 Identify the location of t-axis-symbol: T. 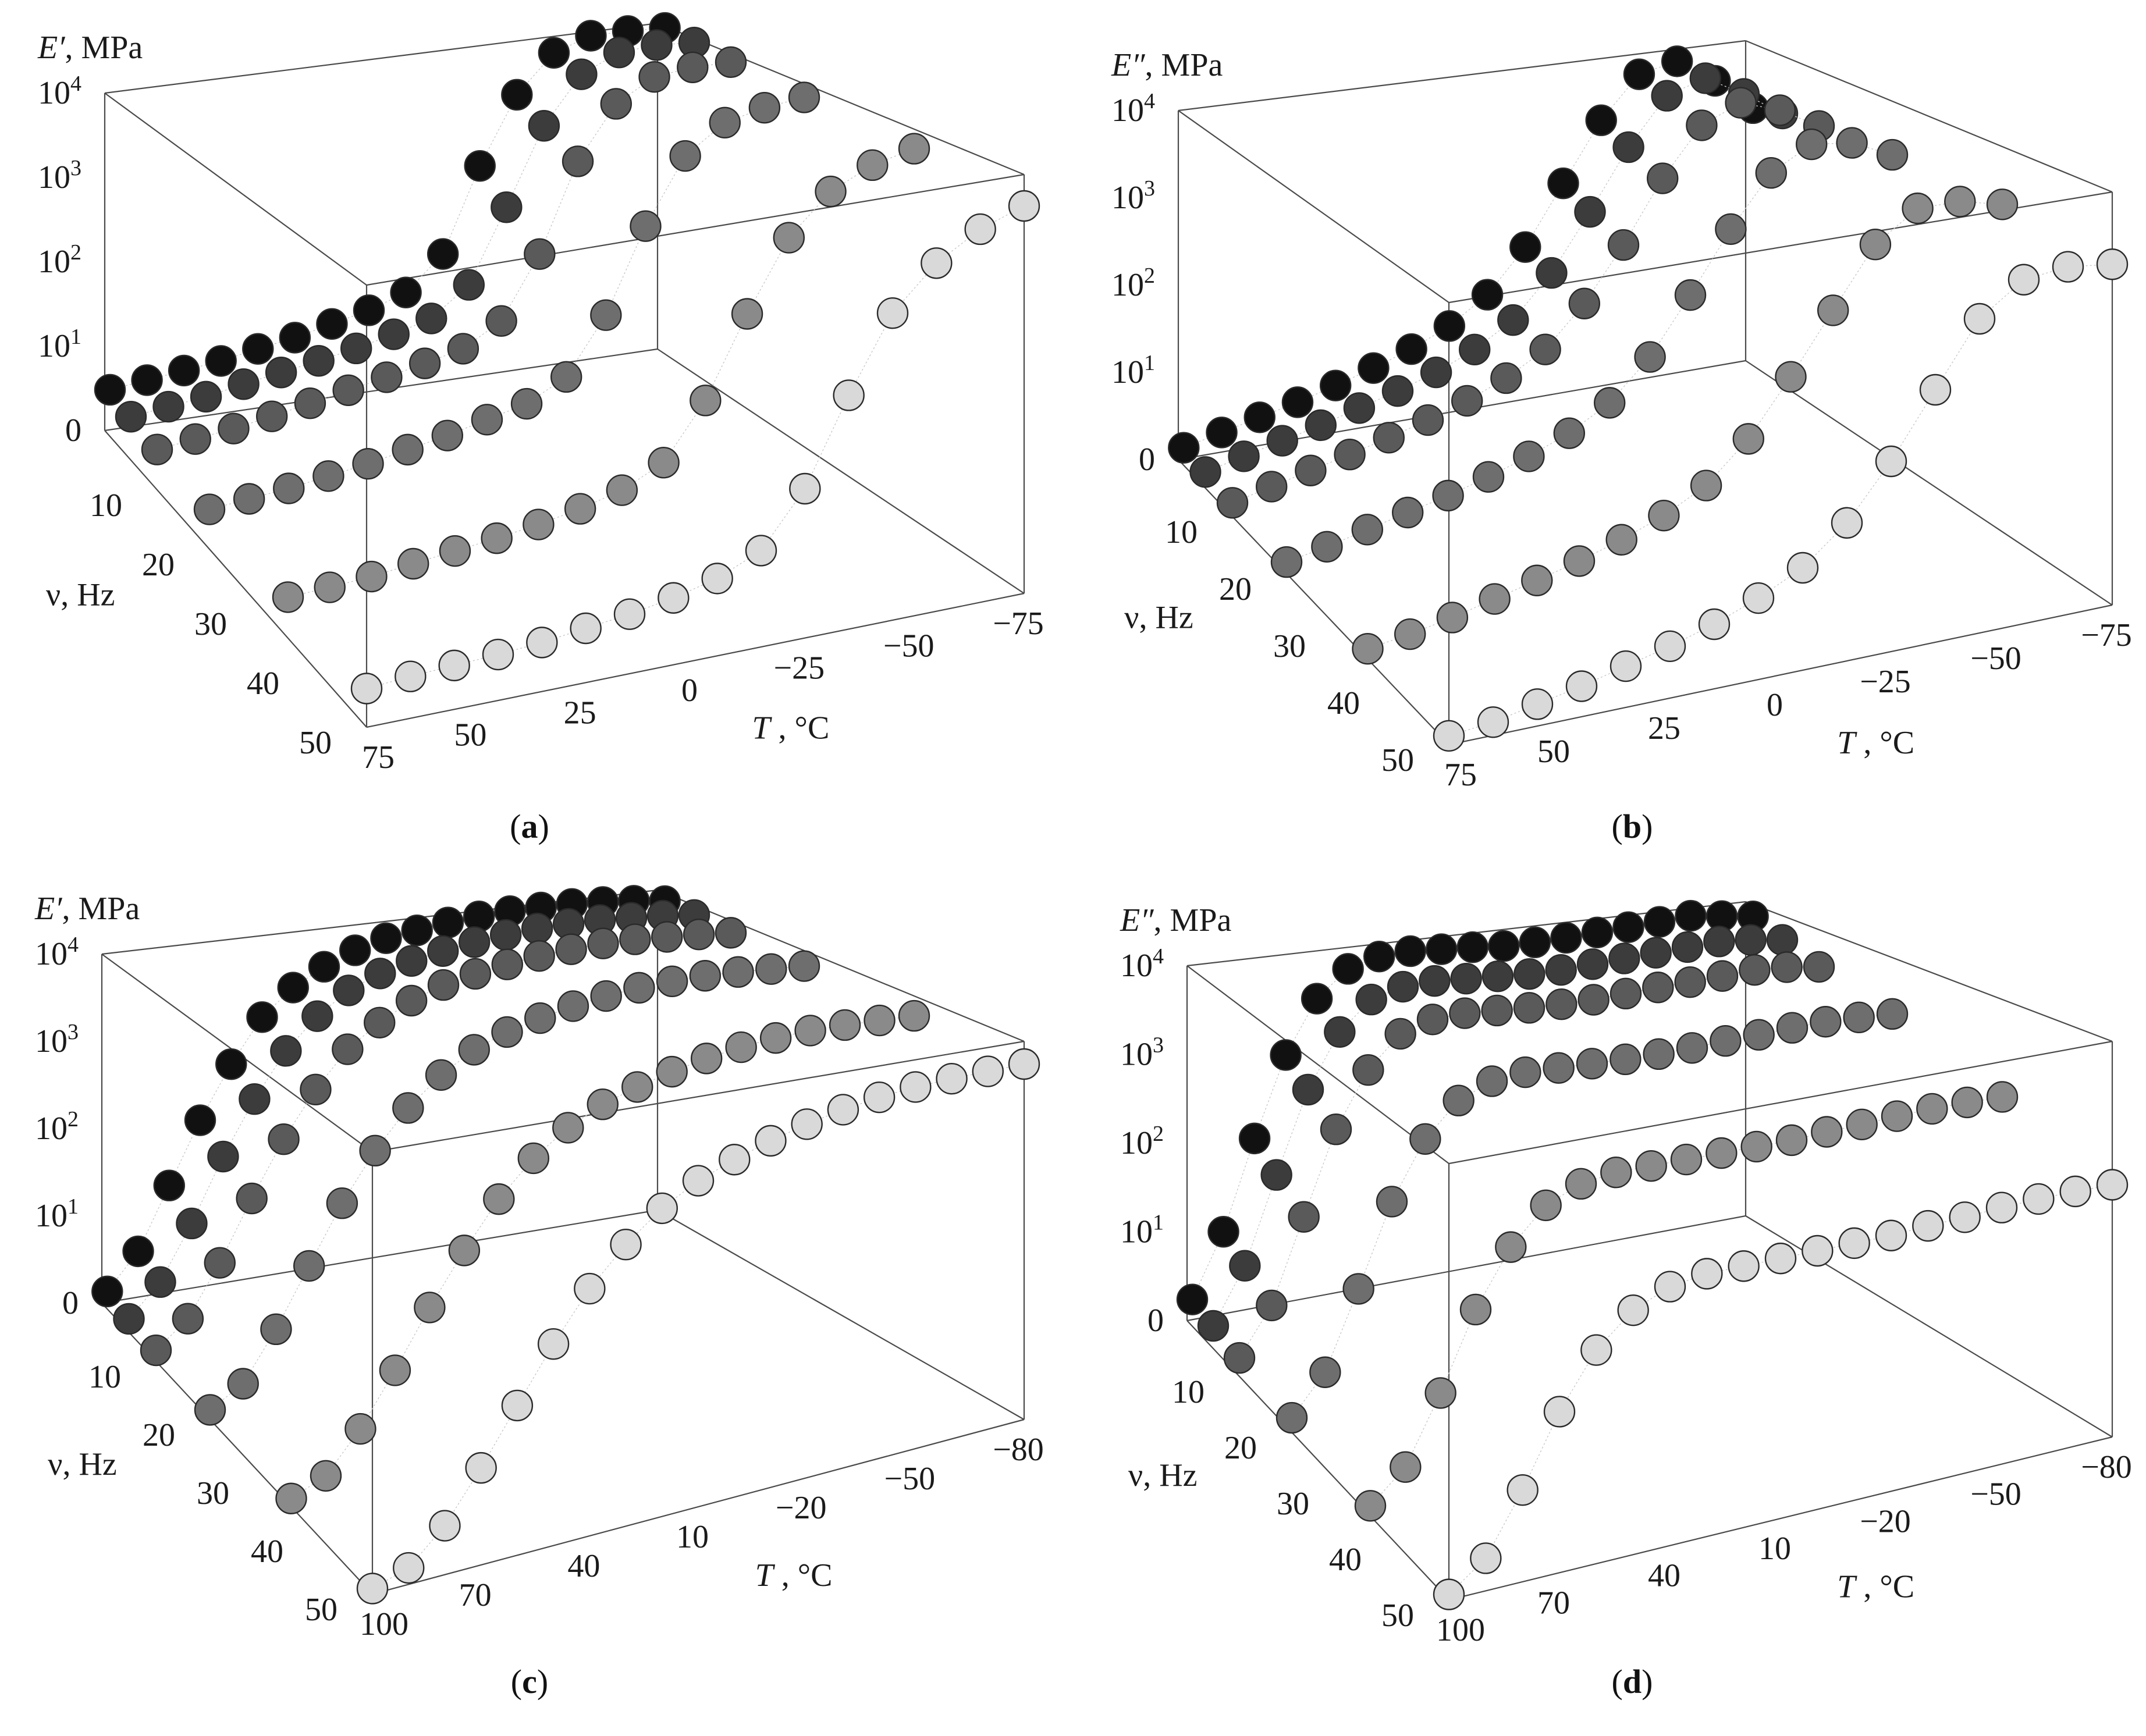
(1847, 1587).